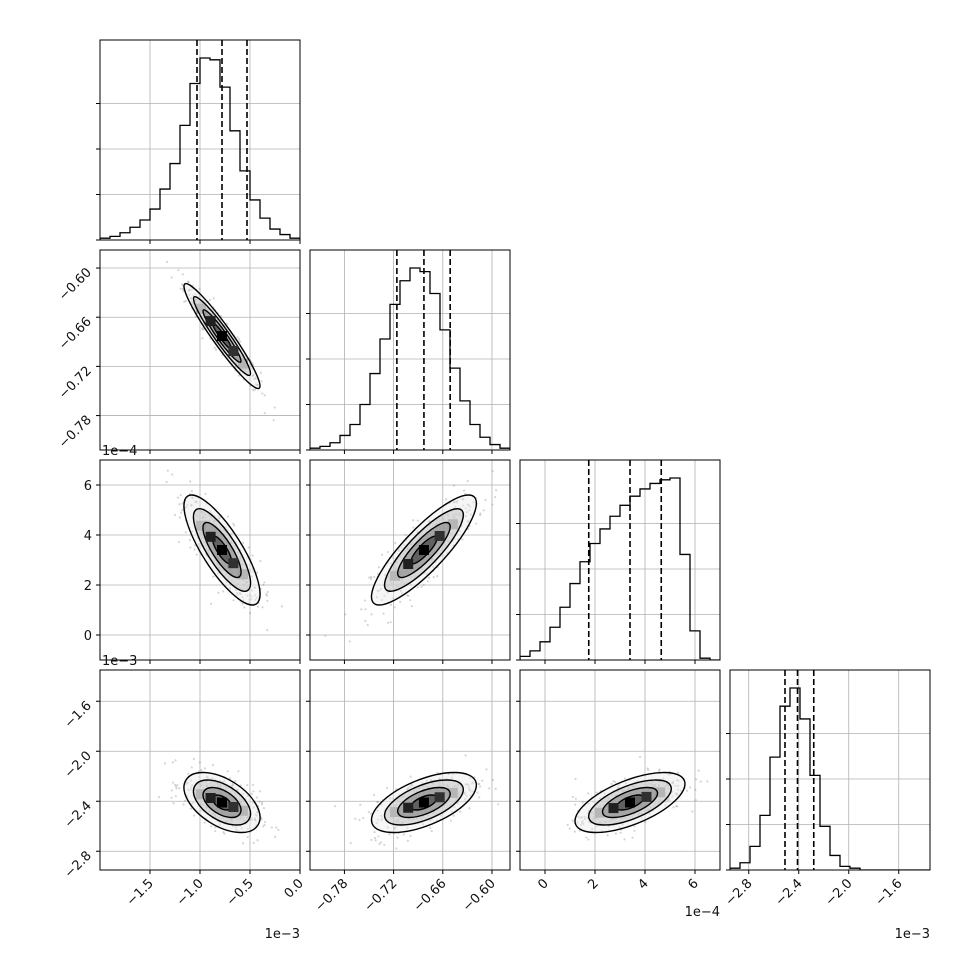  I want to click on panel-3-3: −2.8 −2.4 −2.0 −1.6, so click(827, 789).